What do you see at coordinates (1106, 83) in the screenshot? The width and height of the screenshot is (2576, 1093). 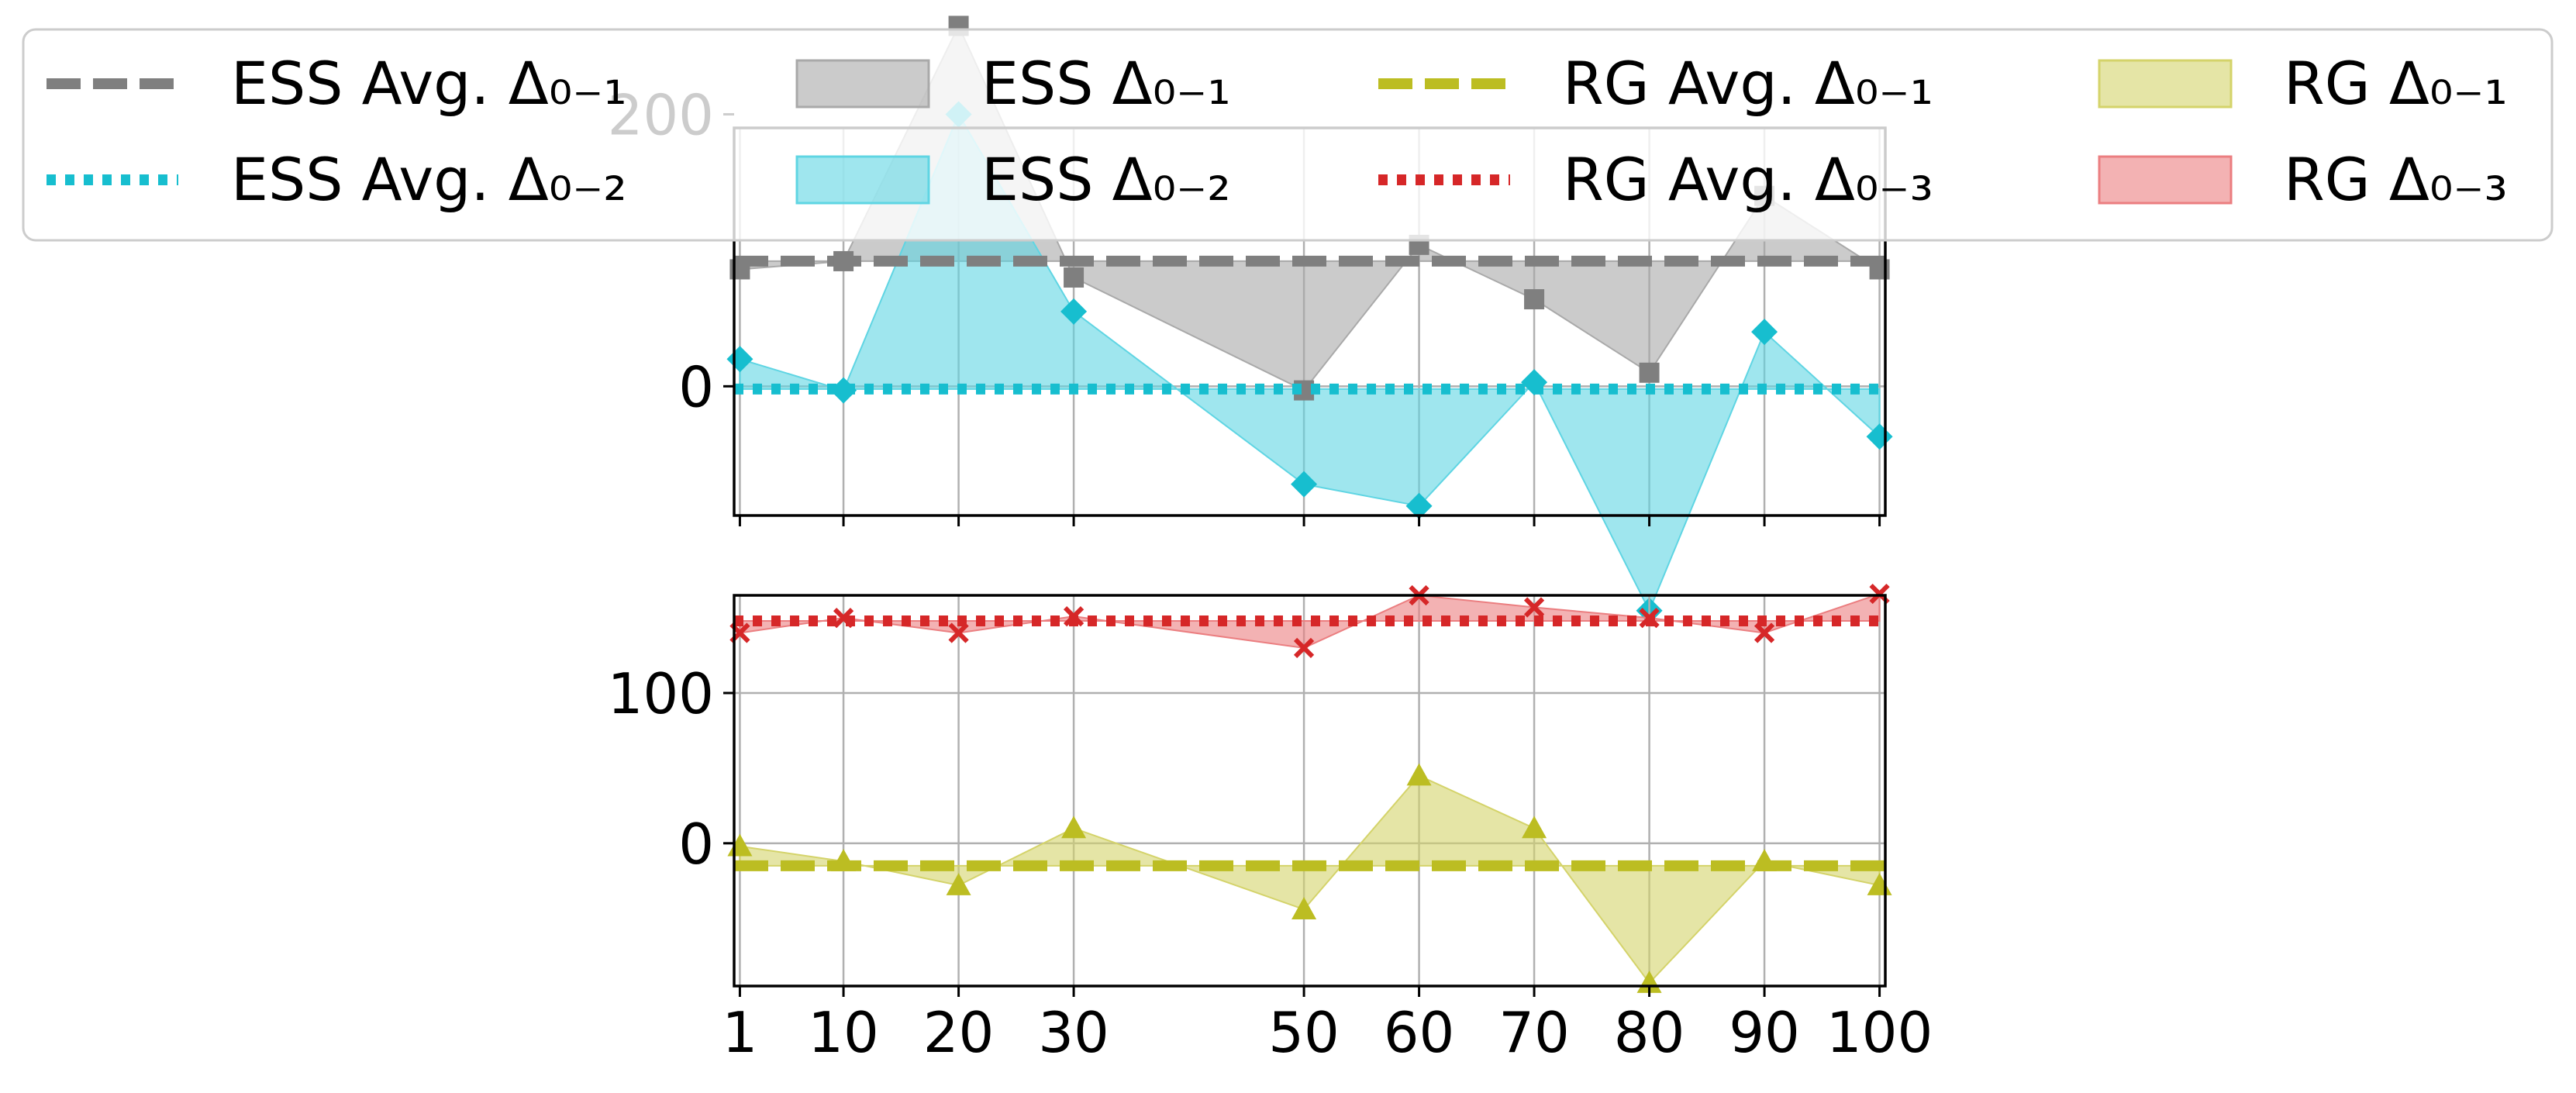 I see `legend-label: ESS Δ₀₋₁` at bounding box center [1106, 83].